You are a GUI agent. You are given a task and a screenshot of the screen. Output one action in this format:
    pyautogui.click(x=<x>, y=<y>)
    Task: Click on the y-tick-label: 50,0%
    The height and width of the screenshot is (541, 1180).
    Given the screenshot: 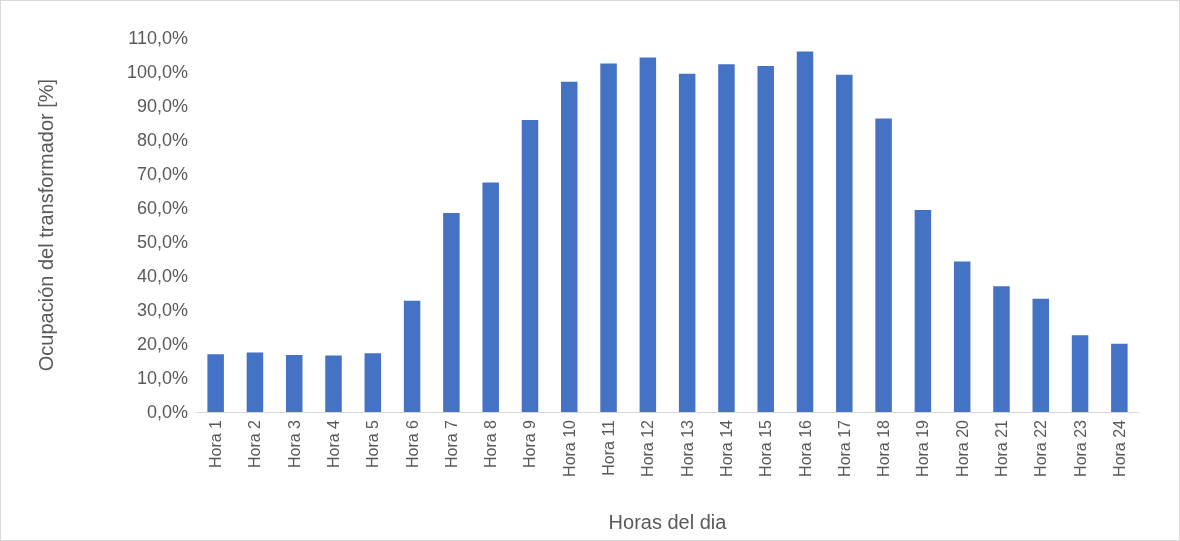 What is the action you would take?
    pyautogui.click(x=162, y=242)
    